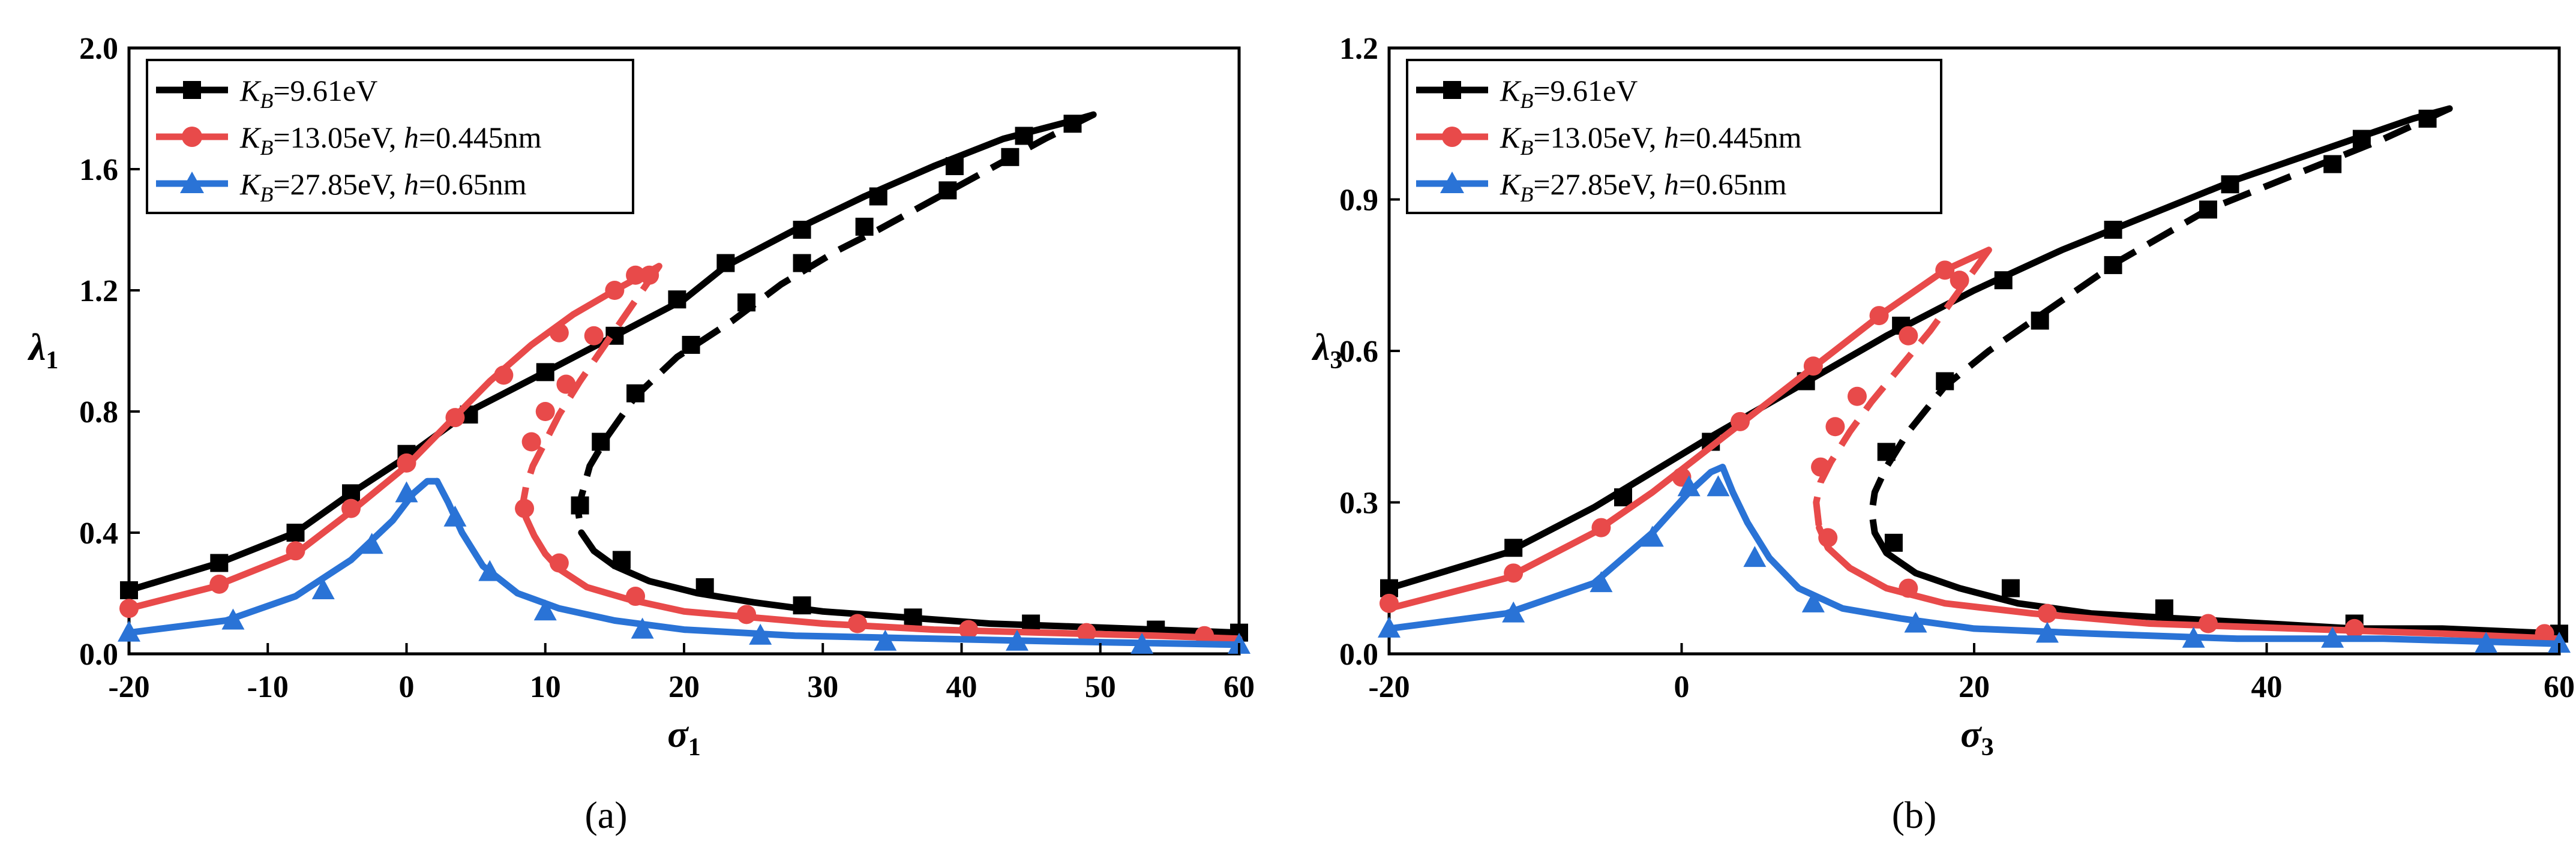 This screenshot has height=856, width=2576. Describe the element at coordinates (1452, 90) in the screenshot. I see `legend-marker-square-b` at that location.